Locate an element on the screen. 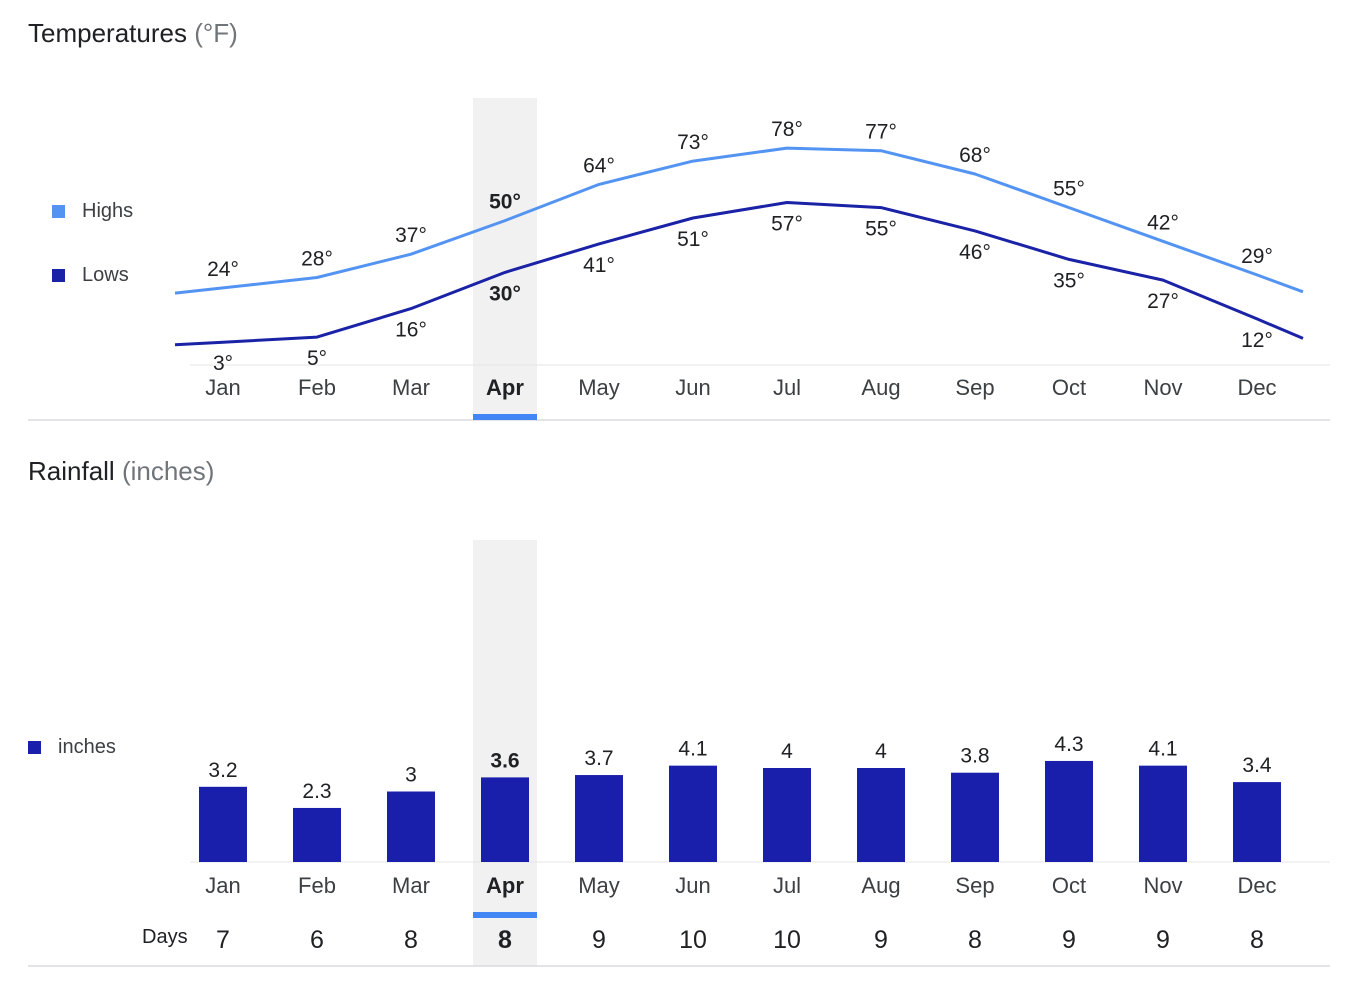 The image size is (1354, 981). rainfall-unit: (inches) is located at coordinates (168, 471).